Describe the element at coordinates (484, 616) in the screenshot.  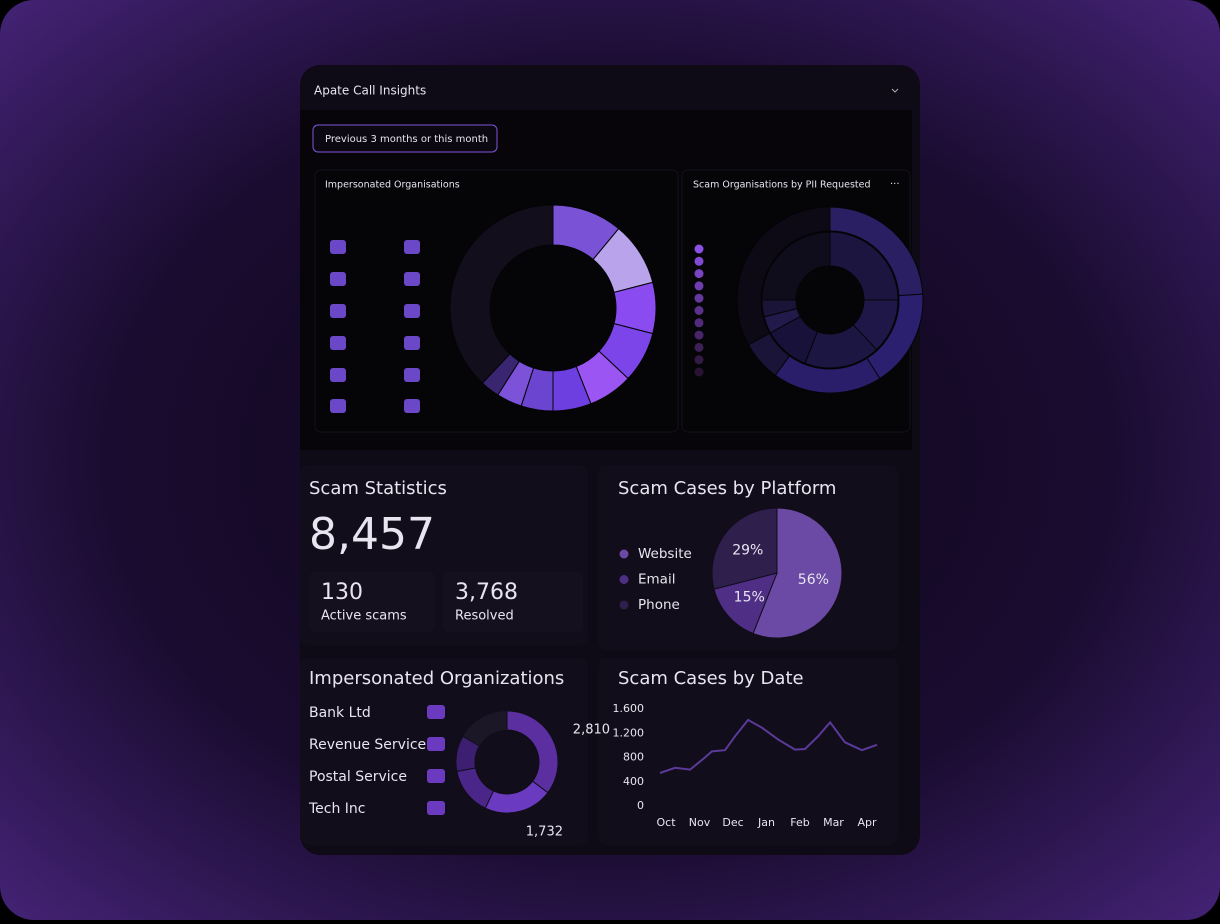
I see `stat-label: Resolved` at that location.